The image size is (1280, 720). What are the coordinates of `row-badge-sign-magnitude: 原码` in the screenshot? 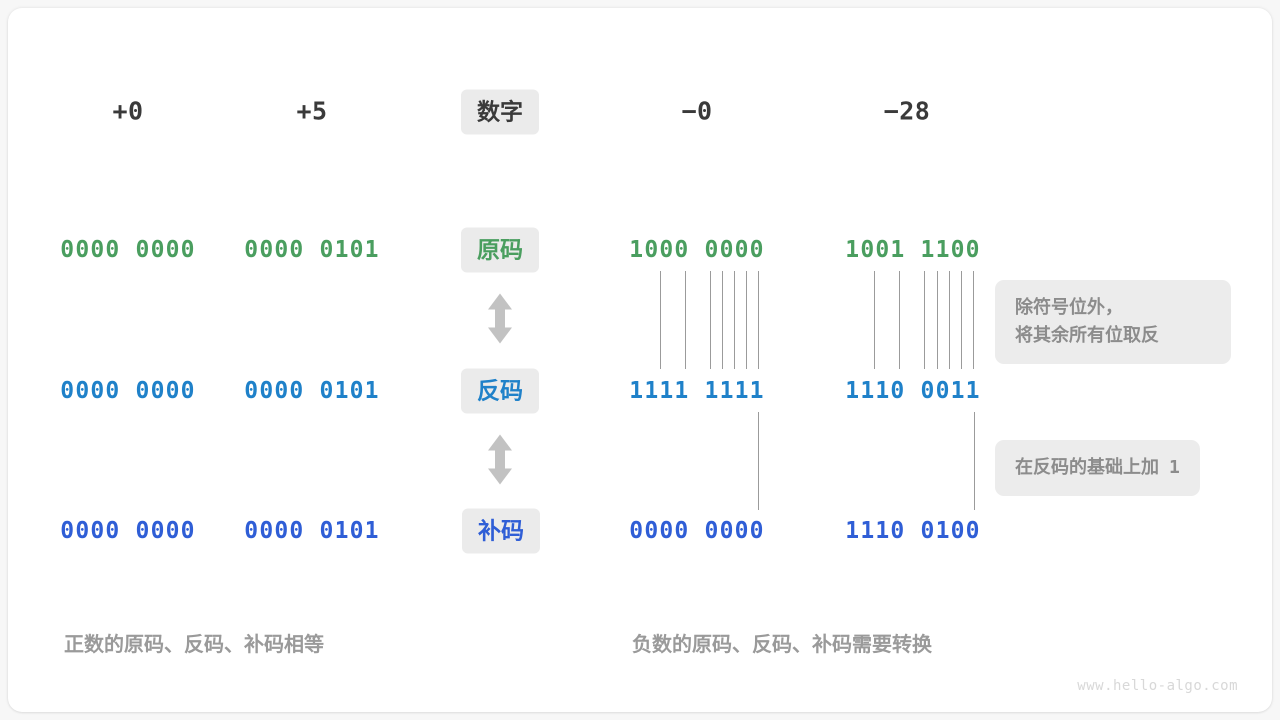 It's located at (500, 250).